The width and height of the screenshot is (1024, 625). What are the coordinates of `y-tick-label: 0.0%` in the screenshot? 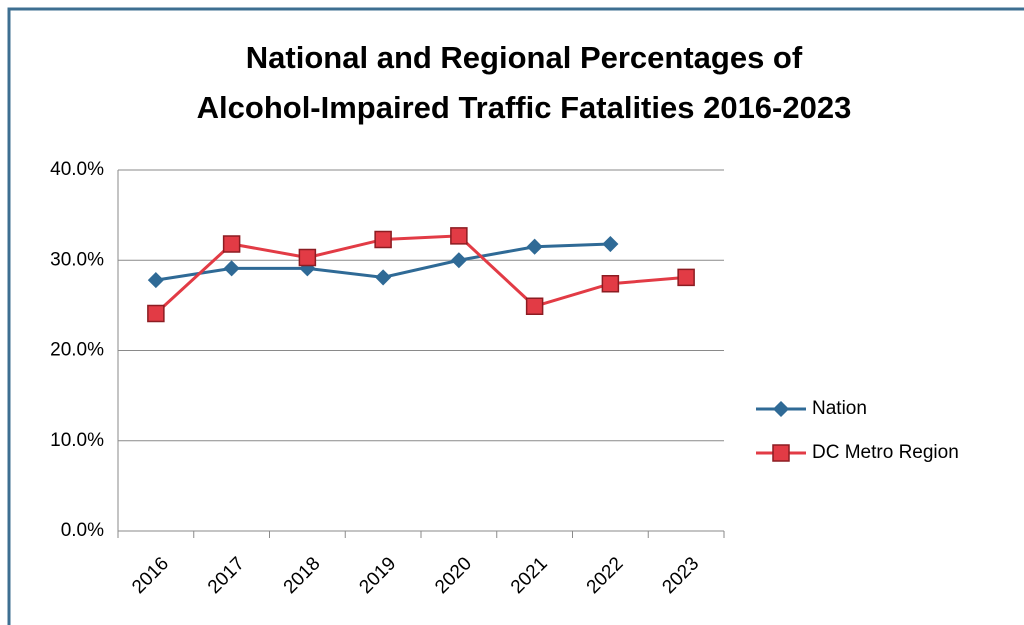 It's located at (82, 530).